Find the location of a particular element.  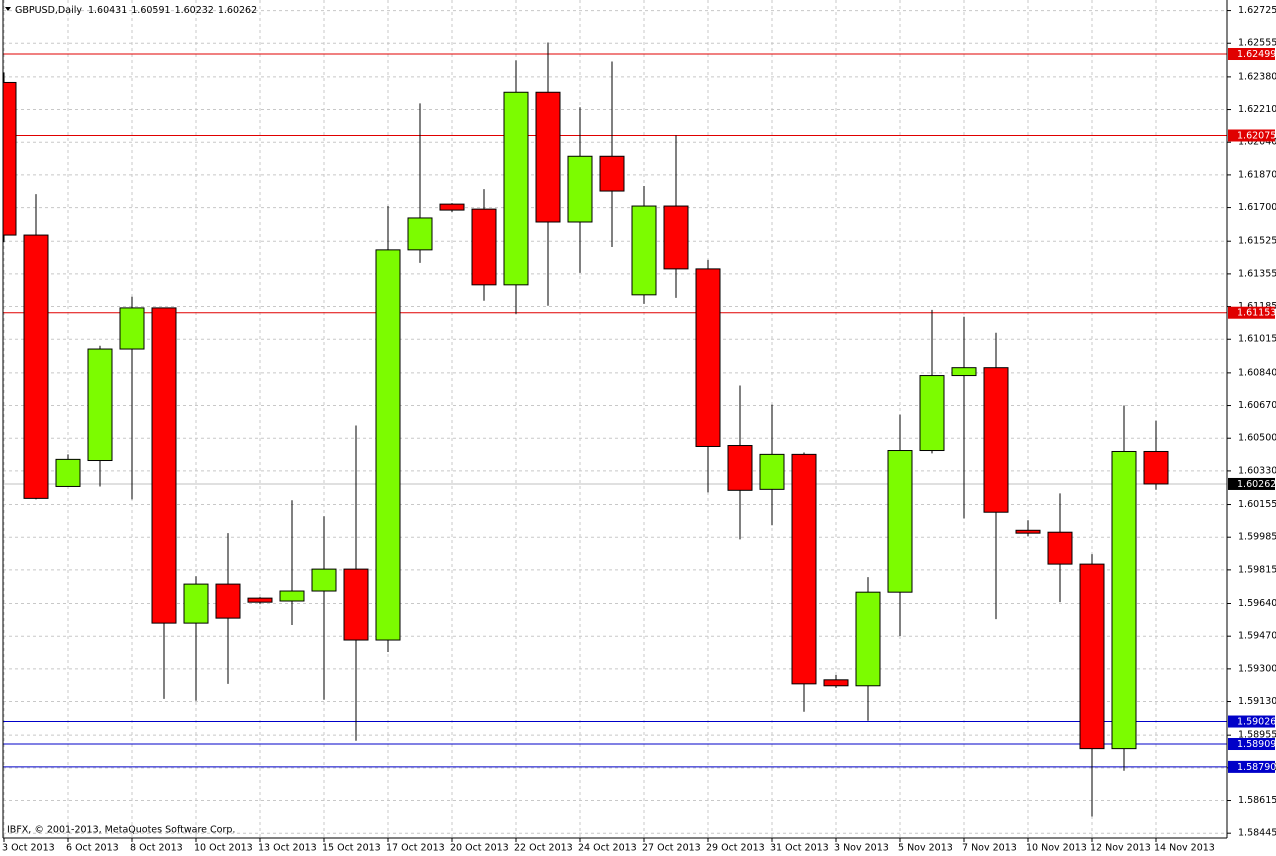

x-tick-label: 17 Oct 2013 is located at coordinates (415, 848).